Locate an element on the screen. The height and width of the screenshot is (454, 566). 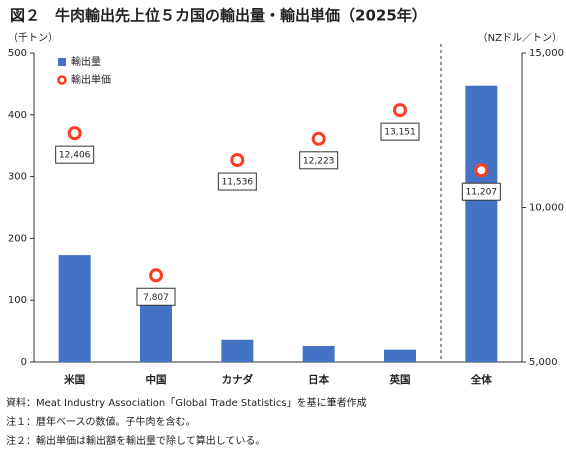
x-tick-label: 米国 is located at coordinates (74, 379).